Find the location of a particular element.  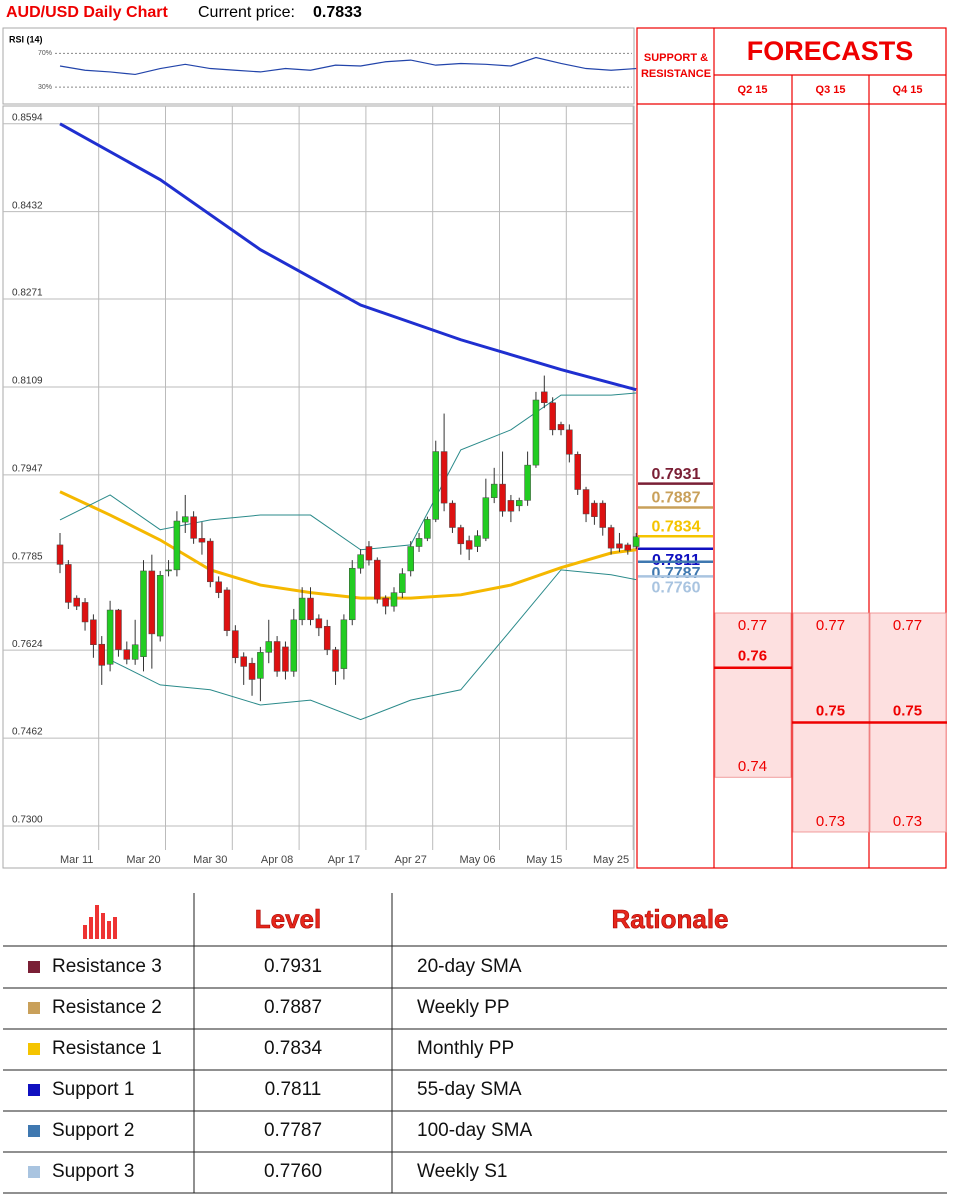

level-value: 0.7787 is located at coordinates (293, 1130).